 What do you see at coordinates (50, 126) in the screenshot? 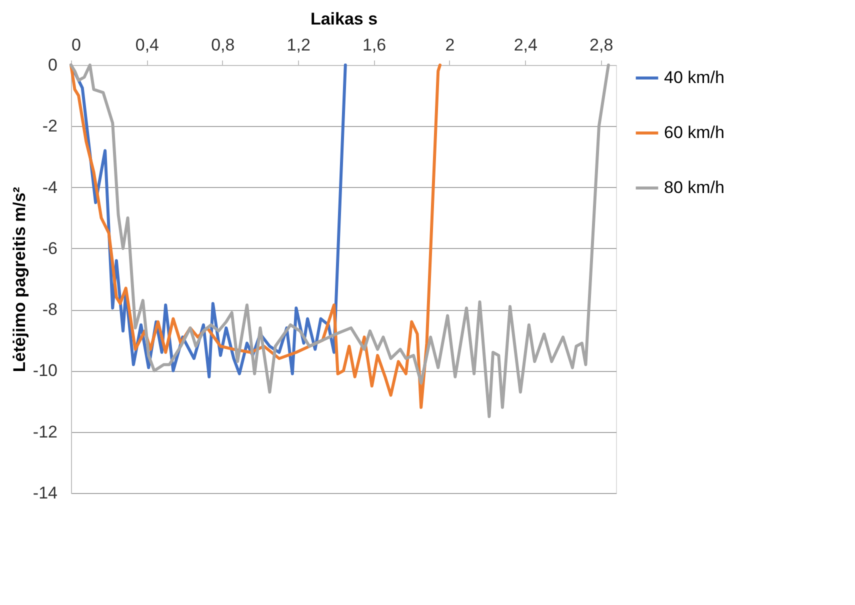
I see `y-tick-label: -2` at bounding box center [50, 126].